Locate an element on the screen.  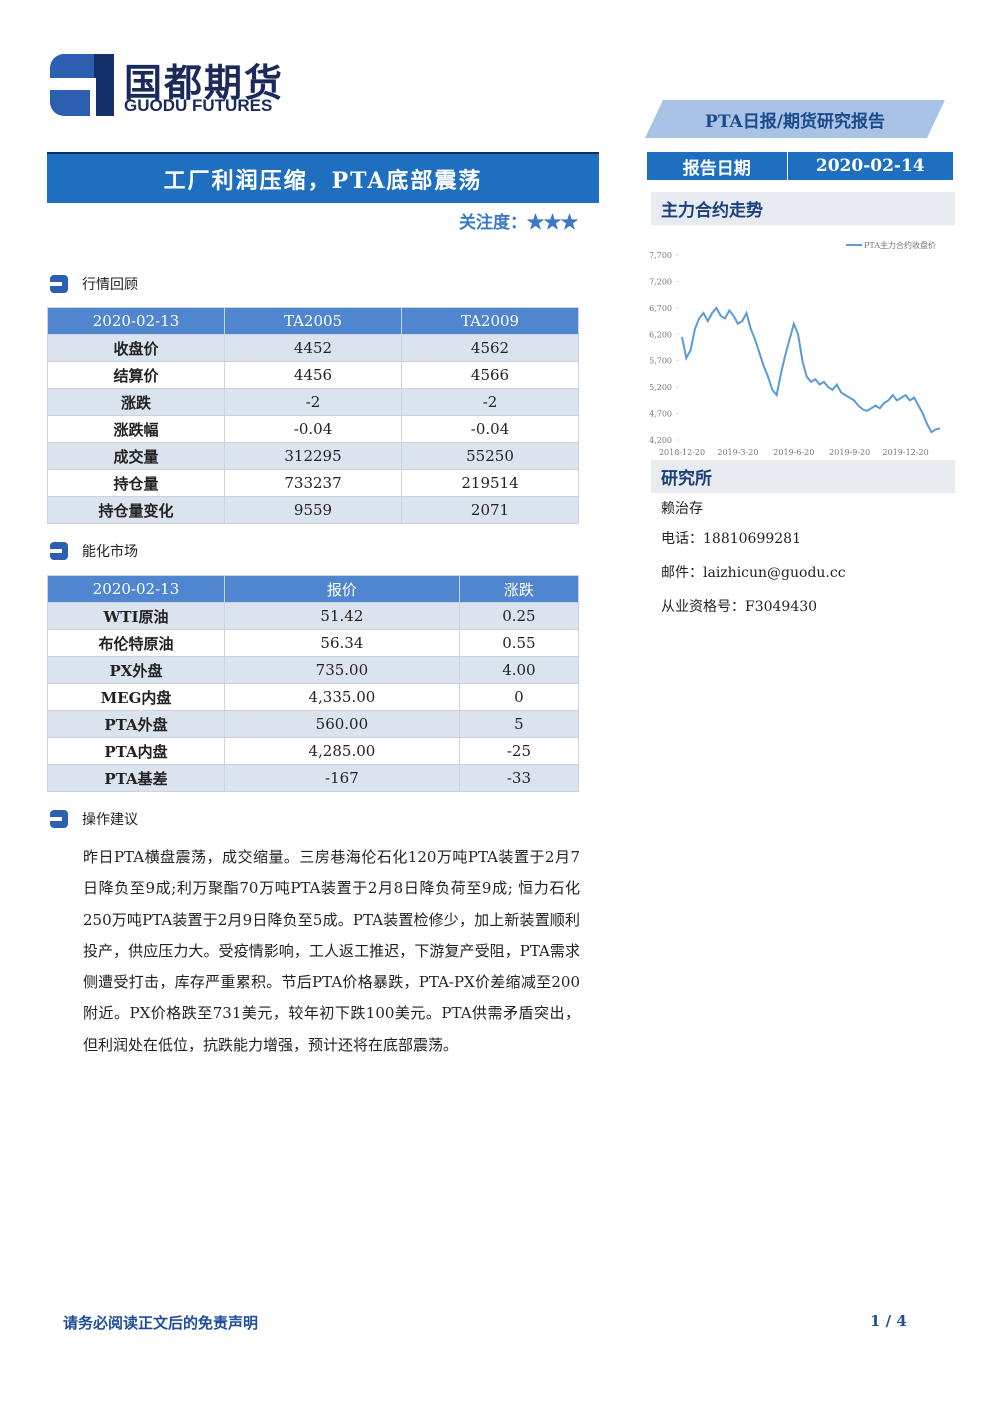
table-cell: 9559 is located at coordinates (313, 510).